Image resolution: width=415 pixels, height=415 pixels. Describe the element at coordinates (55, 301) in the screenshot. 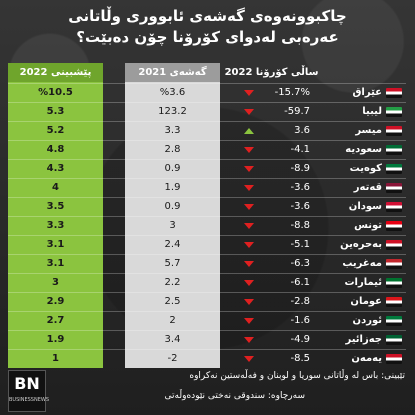

I see `forecast-2022-cell: 2.9` at that location.